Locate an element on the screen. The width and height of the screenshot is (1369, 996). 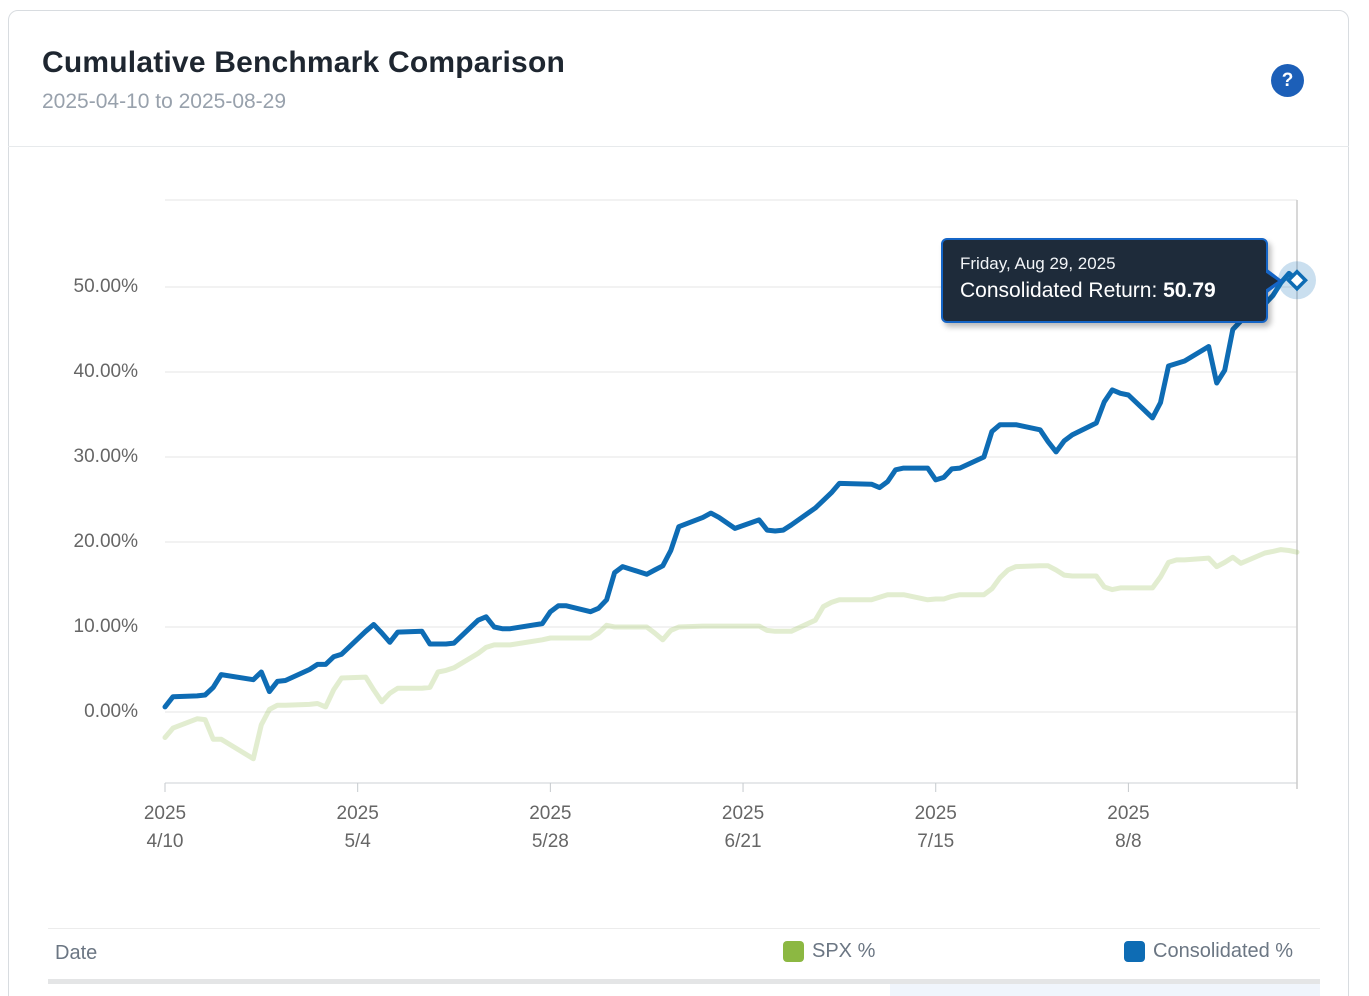
y-axis-label: 0.00% is located at coordinates (111, 711).